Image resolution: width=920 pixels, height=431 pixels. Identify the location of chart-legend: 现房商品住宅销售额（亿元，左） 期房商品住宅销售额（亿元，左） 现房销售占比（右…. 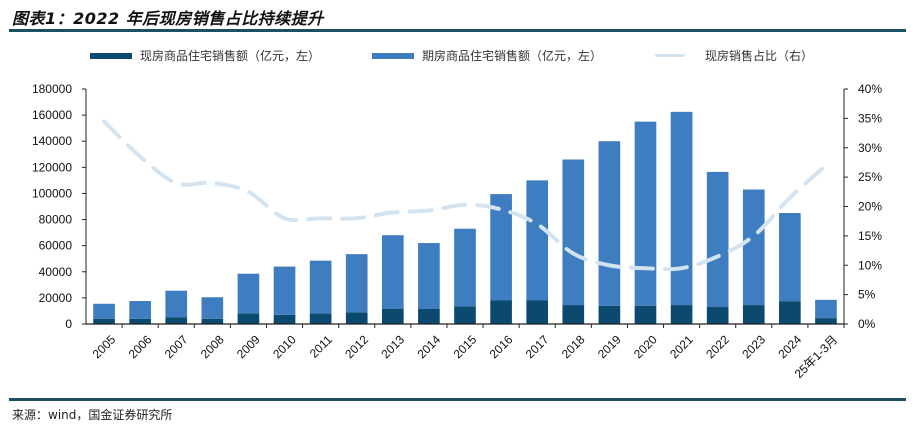
(460, 57).